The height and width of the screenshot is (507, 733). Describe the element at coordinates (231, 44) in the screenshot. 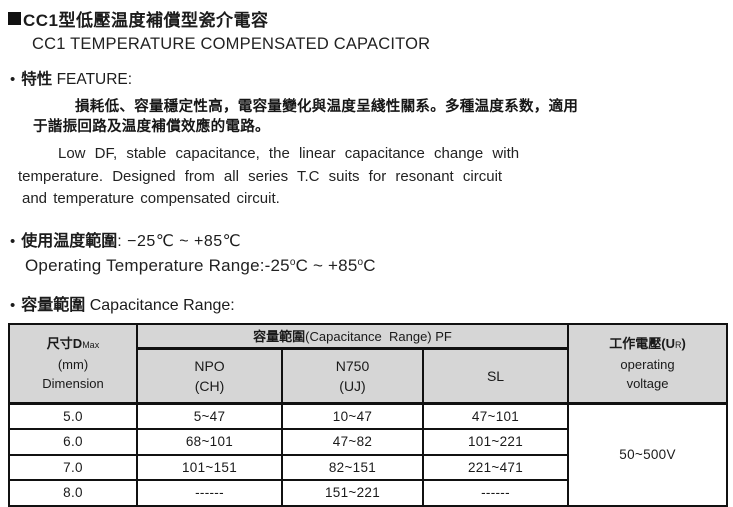

I see `page-title-en: CC1 TEMPERATURE COMPENSATED CAPACITOR` at that location.